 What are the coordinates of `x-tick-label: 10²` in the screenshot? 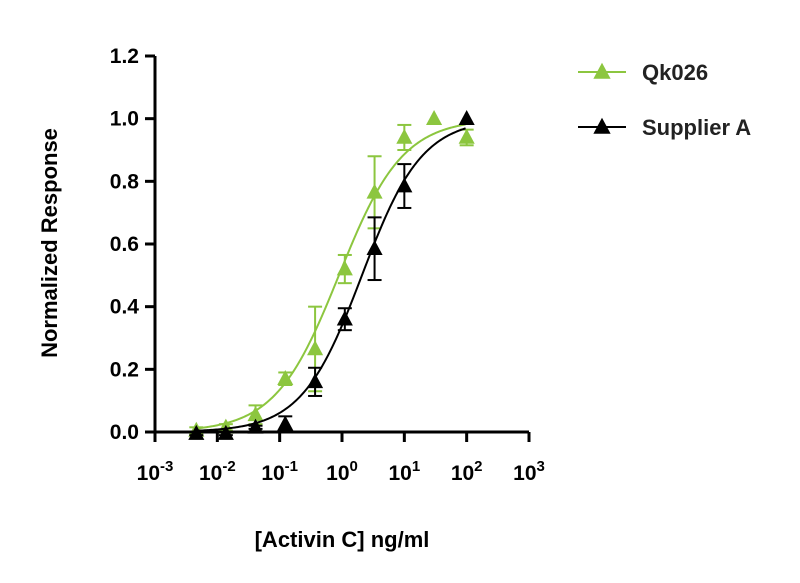 It's located at (467, 471).